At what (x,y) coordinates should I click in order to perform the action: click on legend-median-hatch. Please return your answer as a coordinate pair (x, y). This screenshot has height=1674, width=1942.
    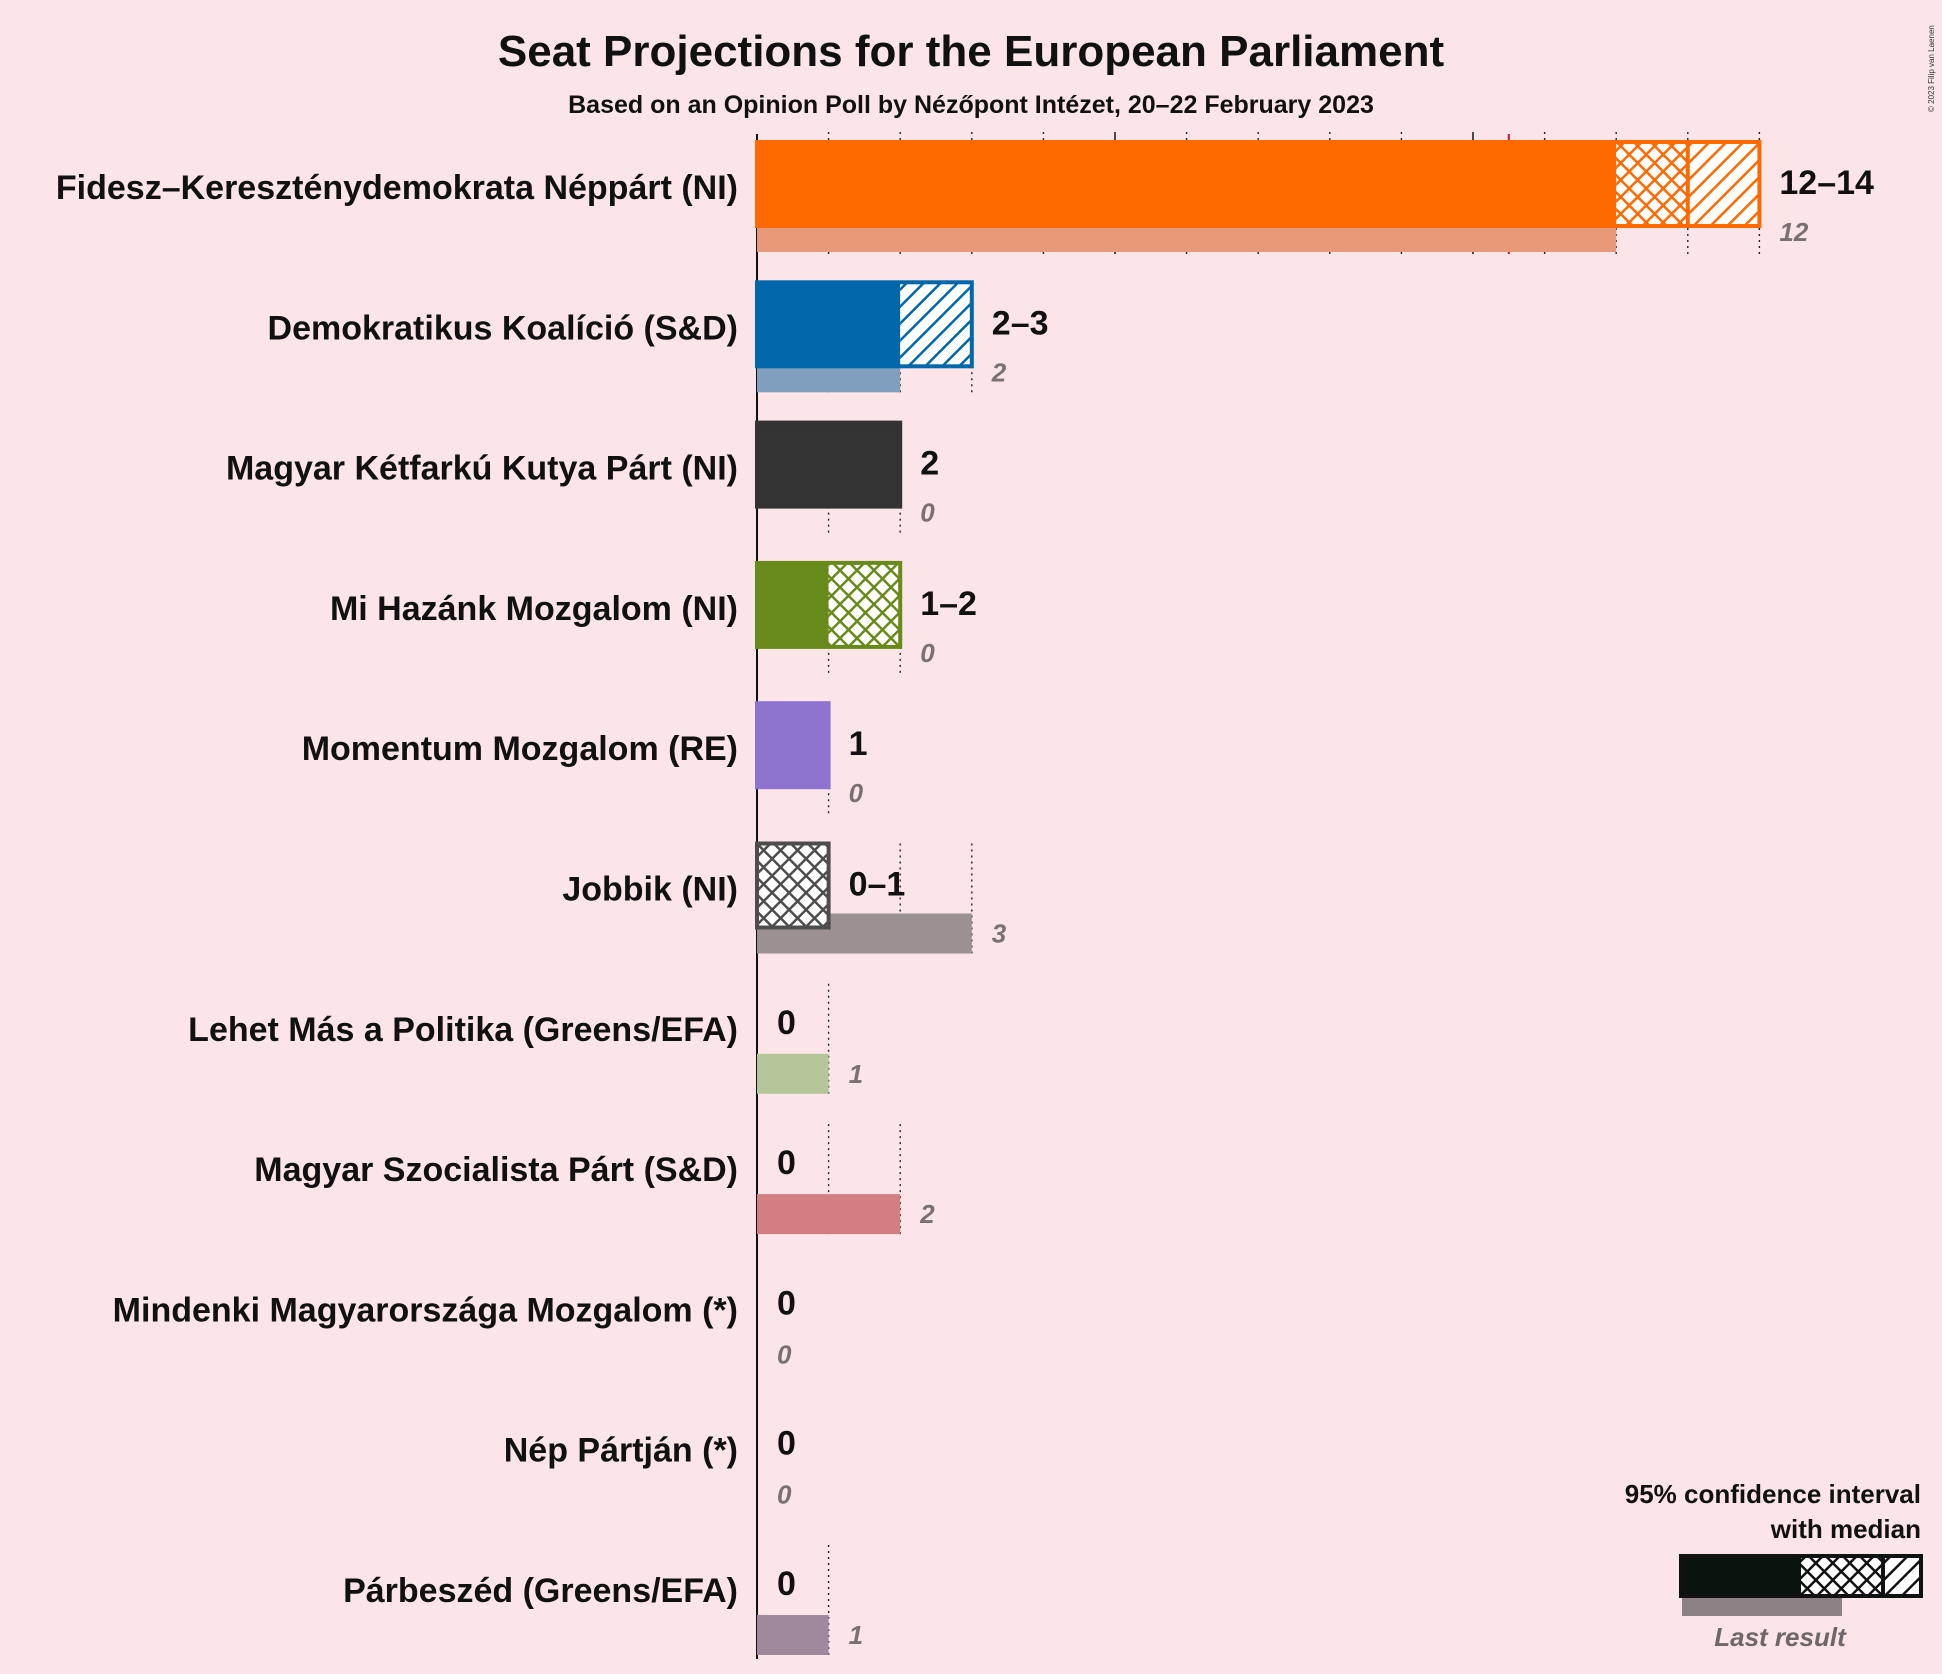
    Looking at the image, I should click on (1842, 1576).